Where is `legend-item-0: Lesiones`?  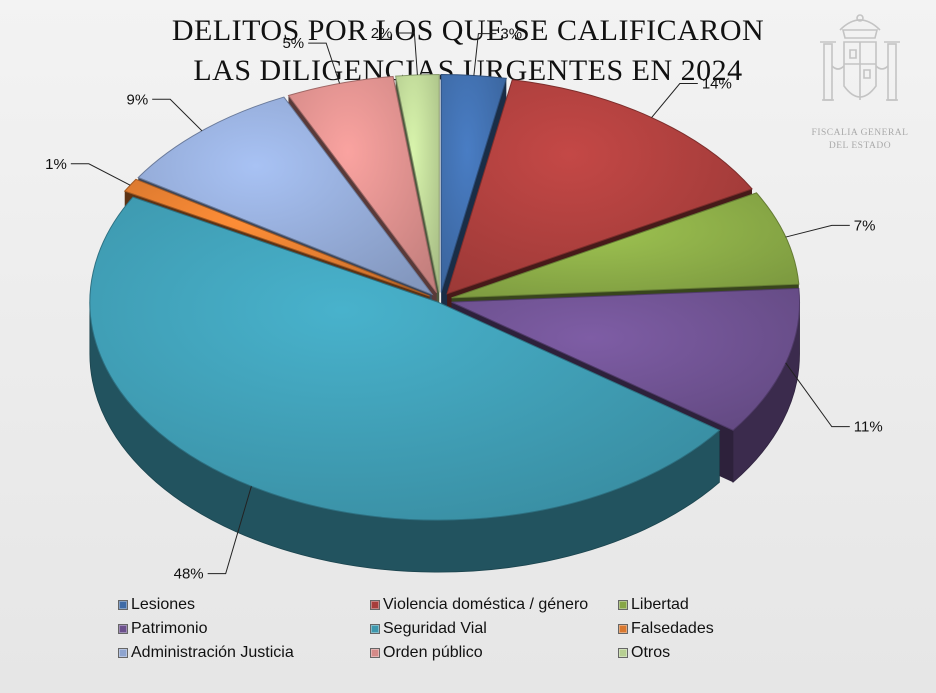
legend-item-0: Lesiones is located at coordinates (156, 605).